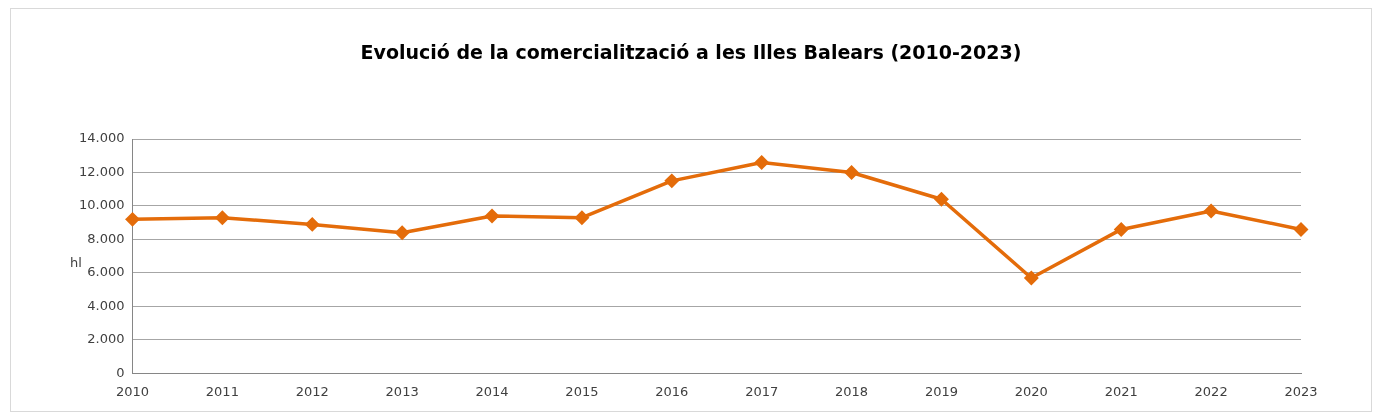 The width and height of the screenshot is (1381, 412). I want to click on x-tick-label: 2014, so click(492, 391).